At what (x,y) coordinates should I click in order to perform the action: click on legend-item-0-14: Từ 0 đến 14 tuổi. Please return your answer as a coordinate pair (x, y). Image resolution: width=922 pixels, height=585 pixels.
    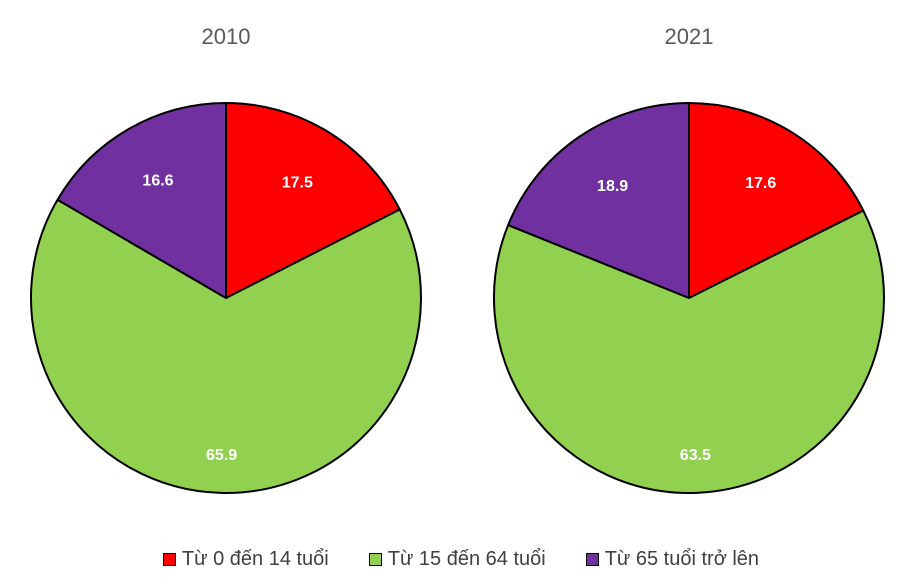
    Looking at the image, I should click on (245, 559).